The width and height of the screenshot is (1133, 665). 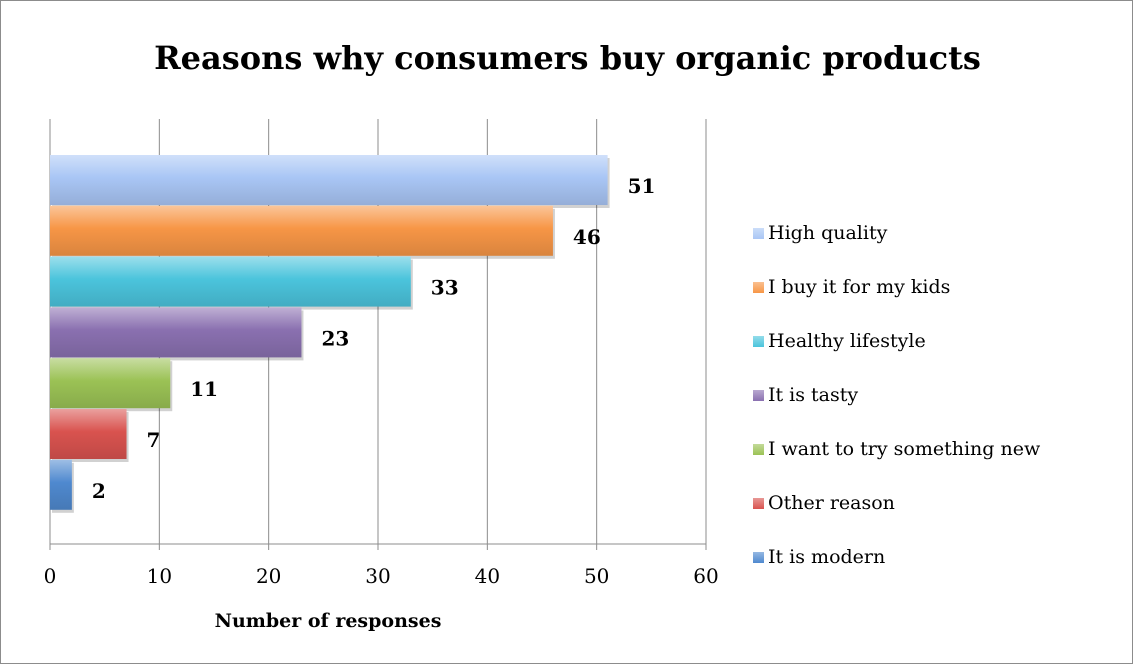 What do you see at coordinates (813, 395) in the screenshot?
I see `legend-label: It is tasty` at bounding box center [813, 395].